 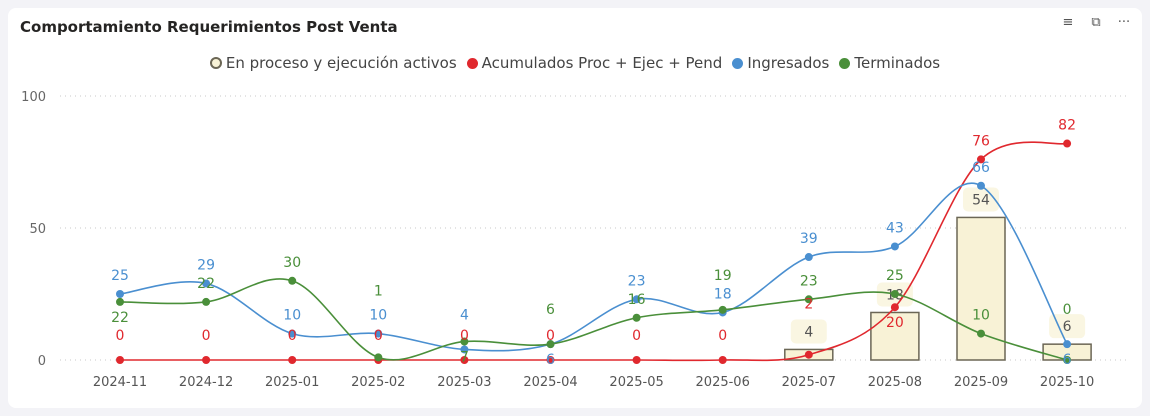 What do you see at coordinates (550, 382) in the screenshot?
I see `x-tick-label: 2025-04` at bounding box center [550, 382].